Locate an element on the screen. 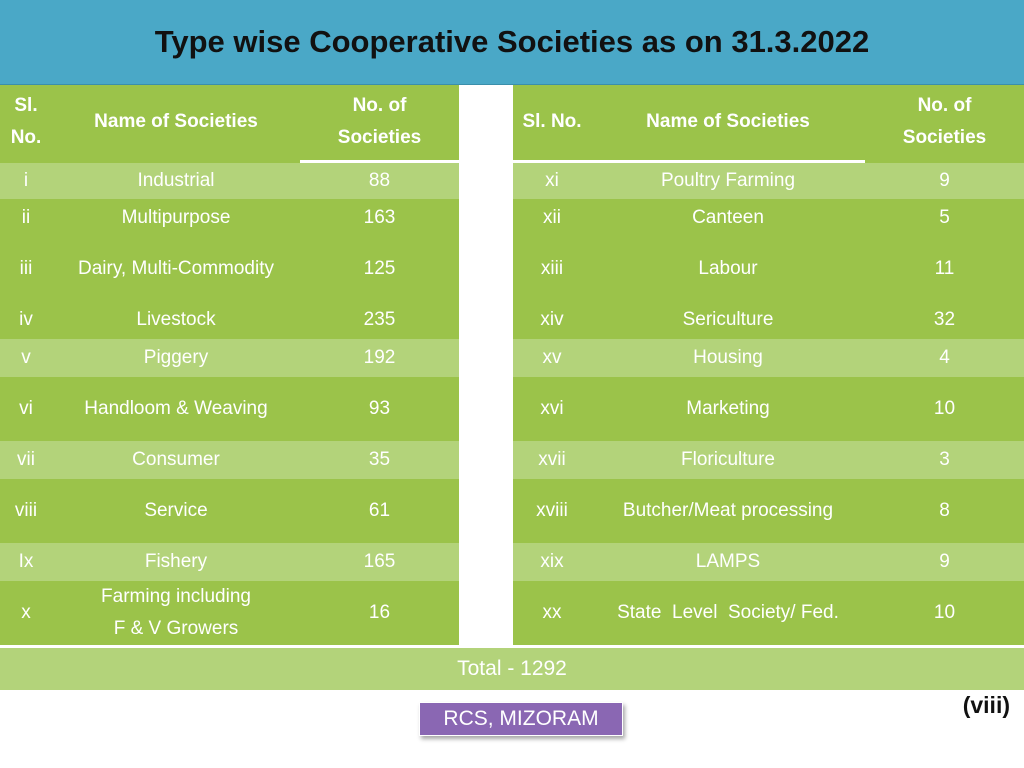 The width and height of the screenshot is (1024, 768). cell-sl: ii is located at coordinates (26, 218).